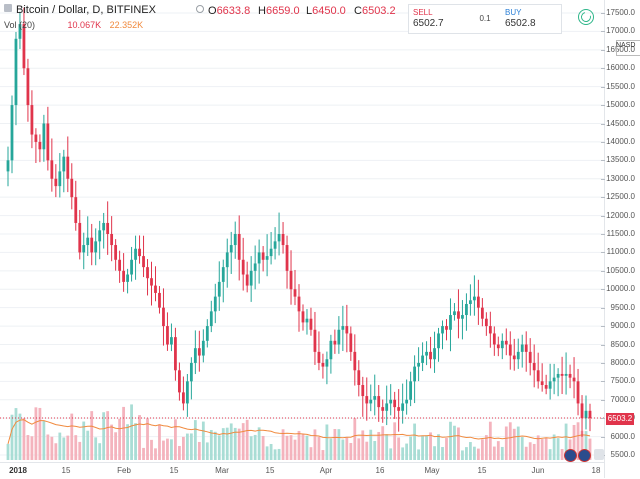 This screenshot has height=479, width=640. I want to click on price-tick-label: 13500.0, so click(620, 160).